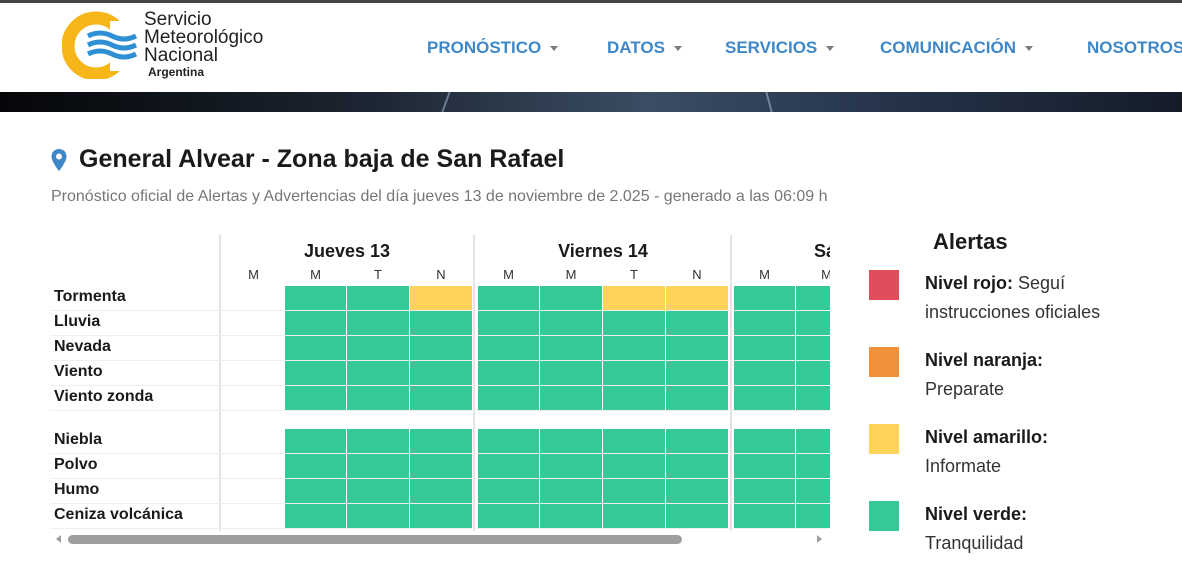  Describe the element at coordinates (375, 539) in the screenshot. I see `scrollbar-thumb` at that location.